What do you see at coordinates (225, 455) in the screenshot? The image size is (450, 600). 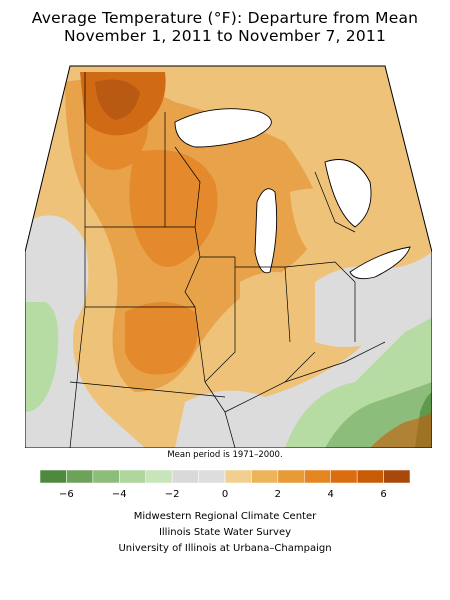 I see `mean-period-note: Mean period is 1971–2000.` at bounding box center [225, 455].